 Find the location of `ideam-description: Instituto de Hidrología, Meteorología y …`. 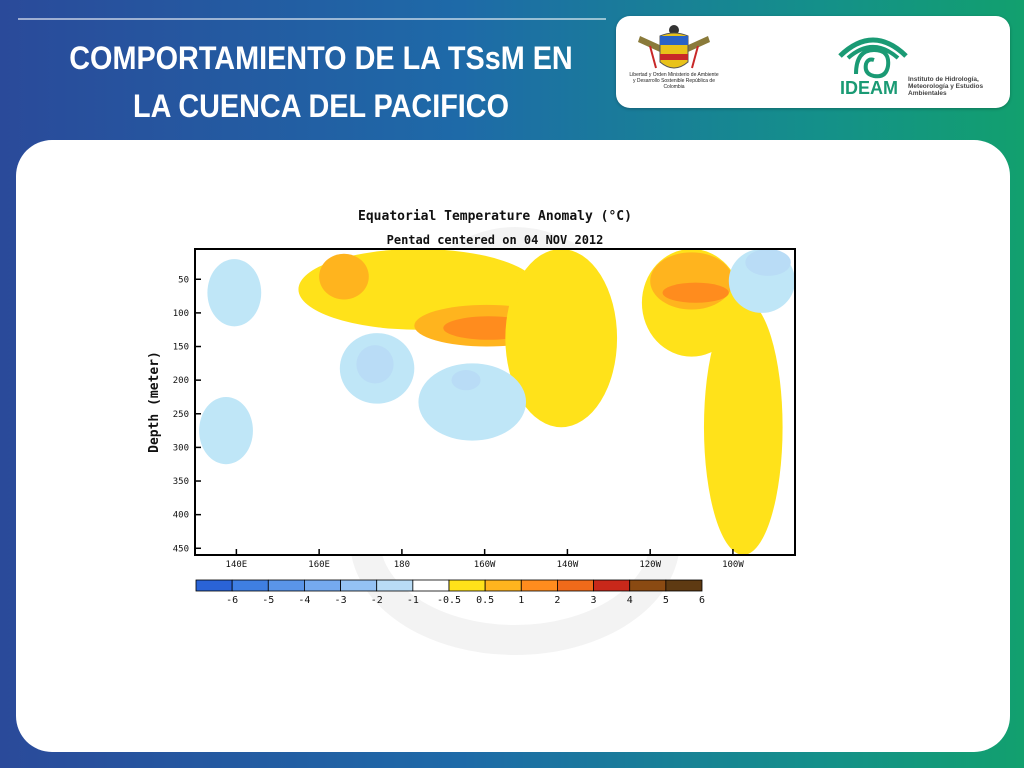

ideam-description: Instituto de Hidrología, Meteorología y … is located at coordinates (946, 86).